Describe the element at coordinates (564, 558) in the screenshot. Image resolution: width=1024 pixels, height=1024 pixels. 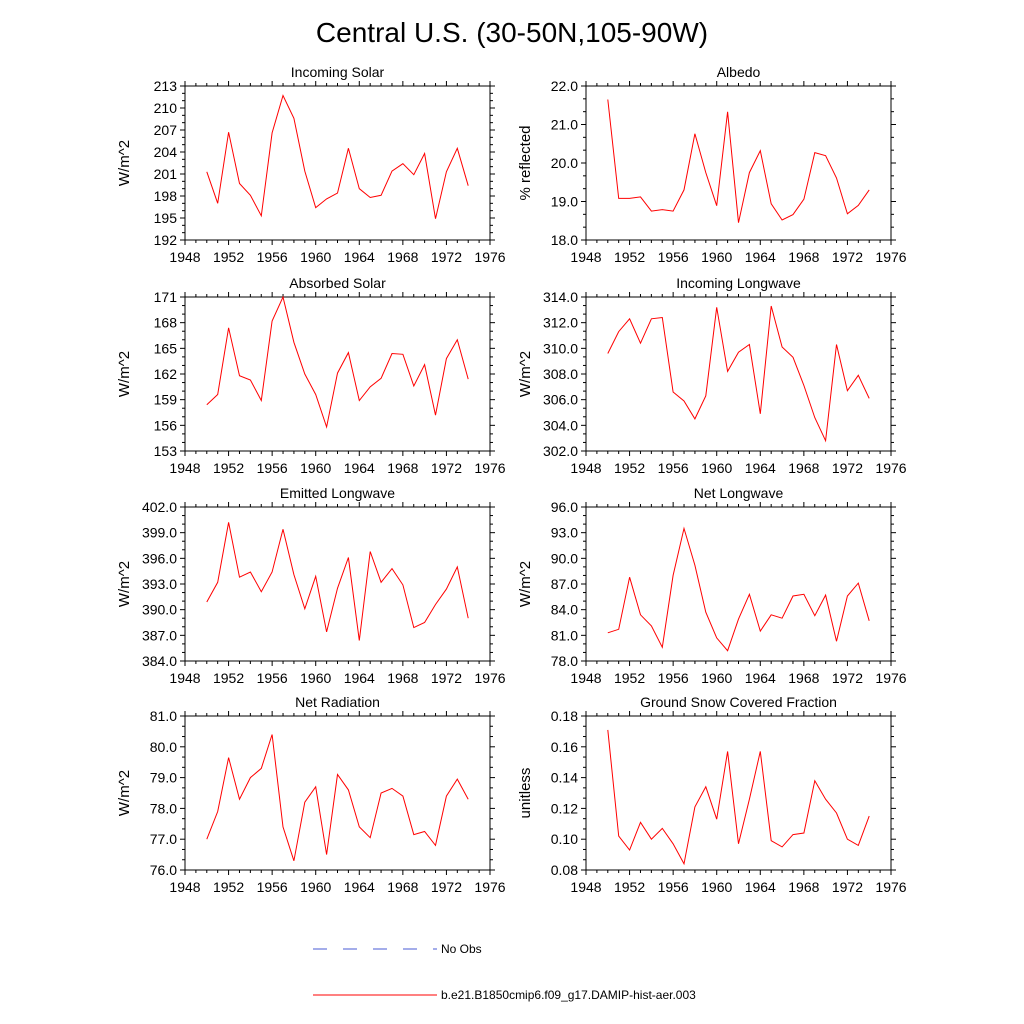
I see `y-tick-label: 90.0` at that location.